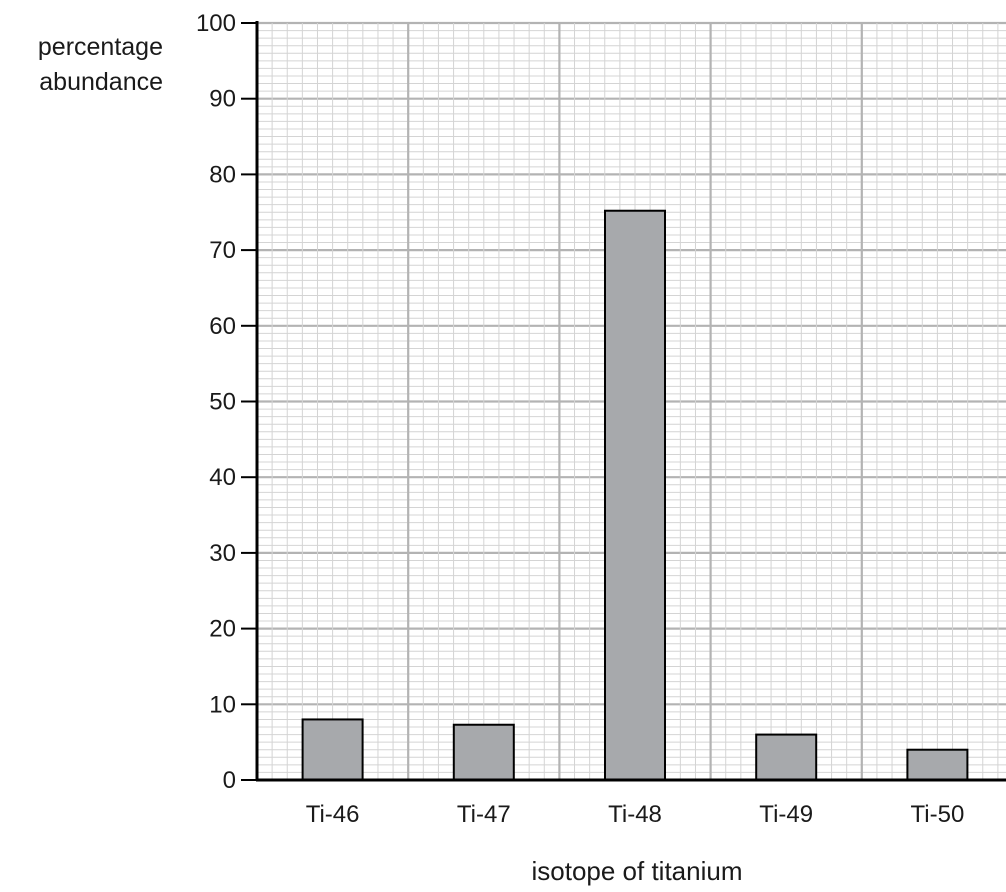 This screenshot has height=892, width=1006. What do you see at coordinates (216, 23) in the screenshot?
I see `y-tick-label-100: 100` at bounding box center [216, 23].